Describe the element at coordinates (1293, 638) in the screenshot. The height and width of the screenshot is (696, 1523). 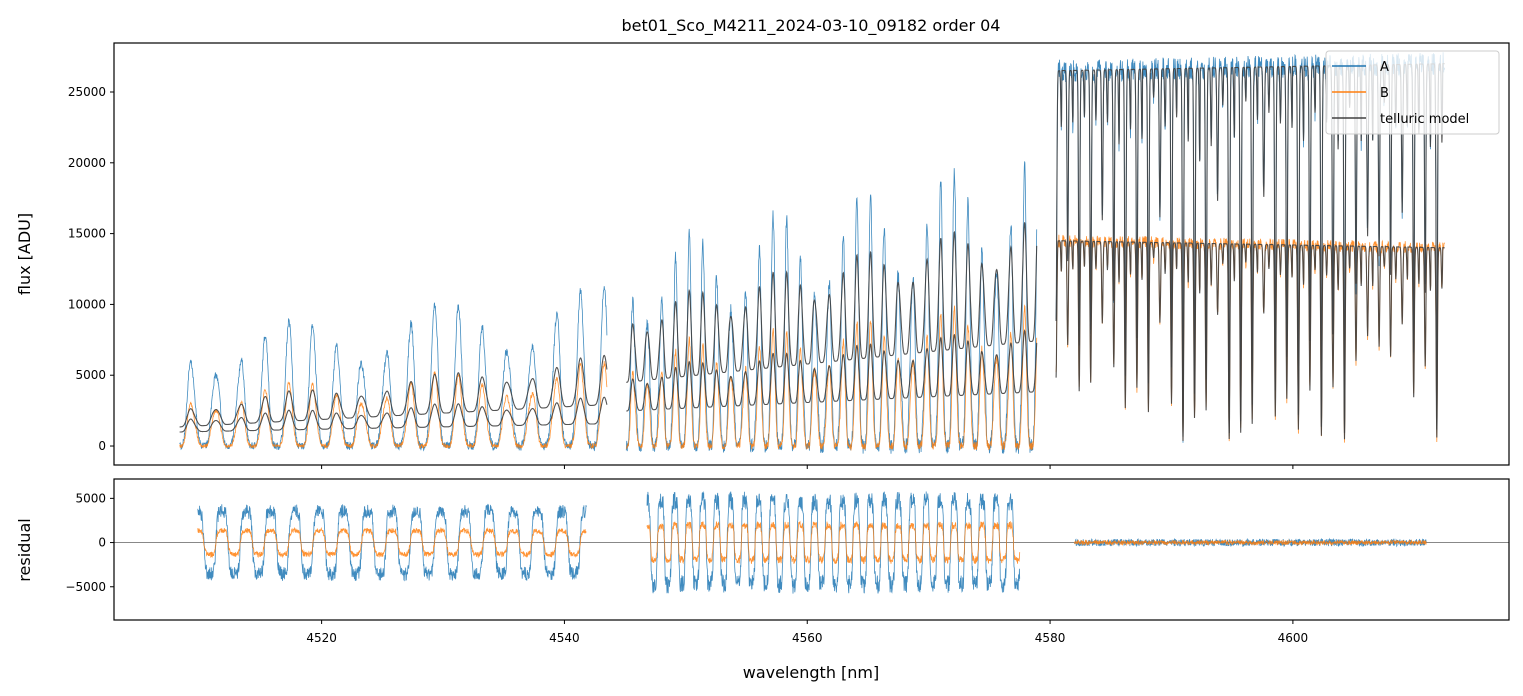
I see `x-tick-label: 4600` at that location.